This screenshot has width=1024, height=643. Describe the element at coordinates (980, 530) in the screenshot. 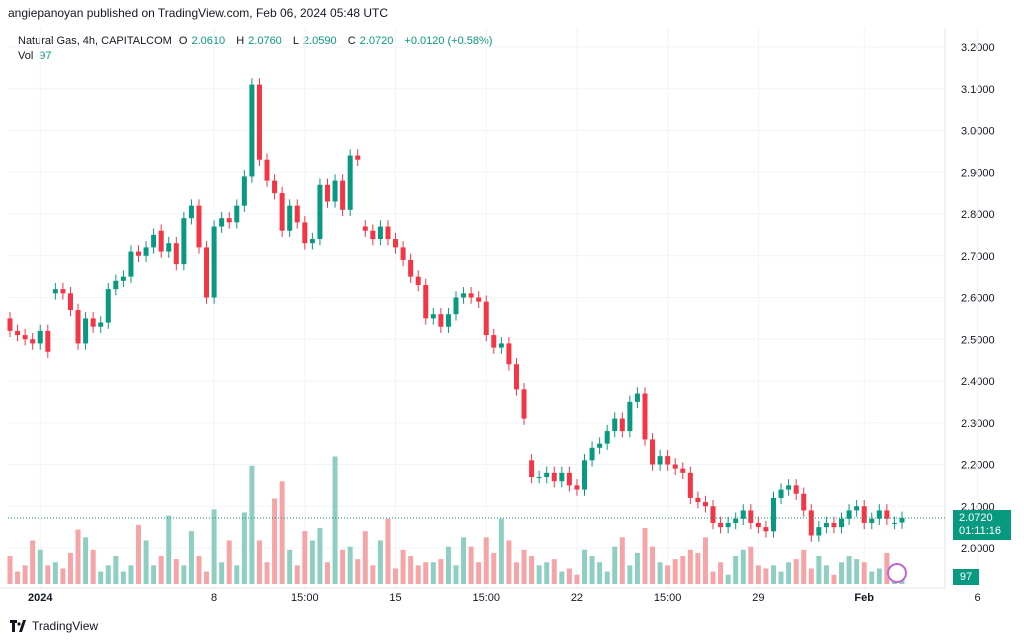

I see `bar-countdown: 01:11:16` at that location.